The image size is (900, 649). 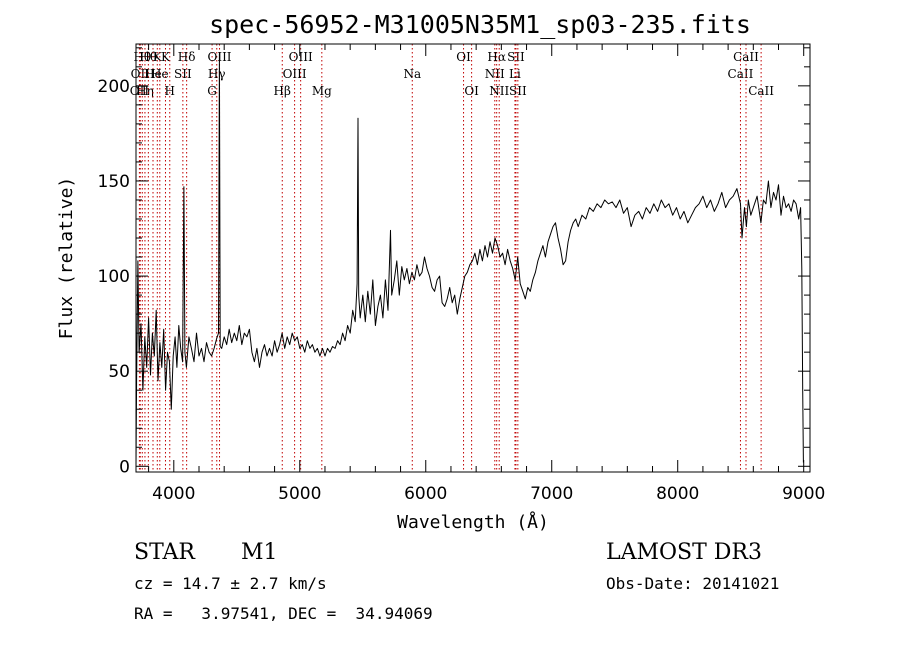 I want to click on x-tick-label: 7000, so click(x=551, y=494).